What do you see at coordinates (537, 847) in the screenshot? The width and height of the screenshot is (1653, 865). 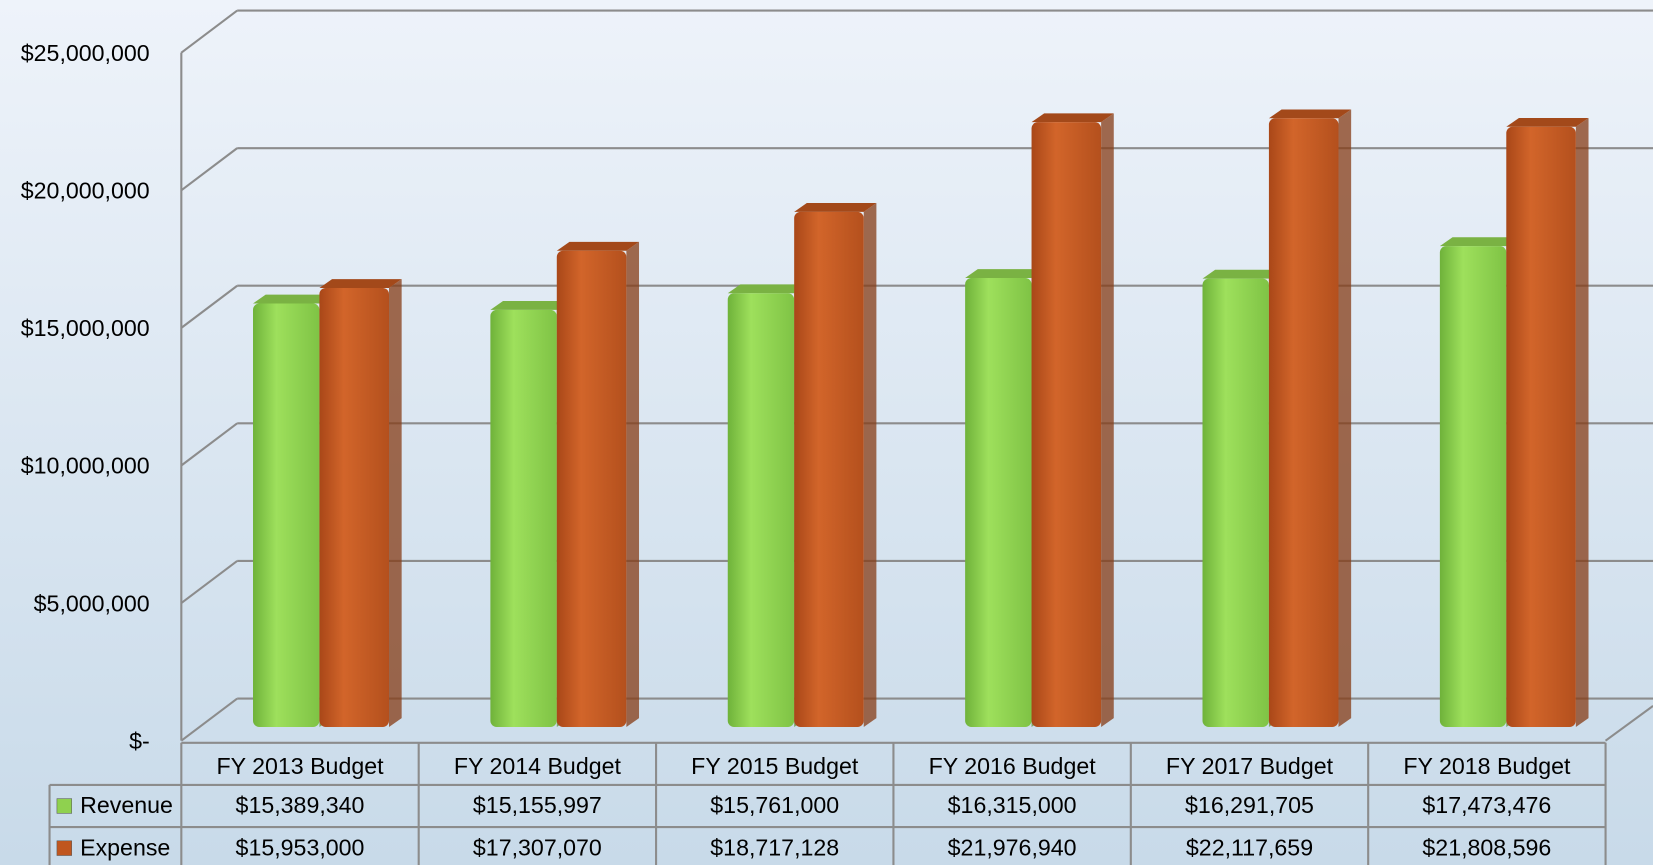 I see `data-label: $17,307,070` at bounding box center [537, 847].